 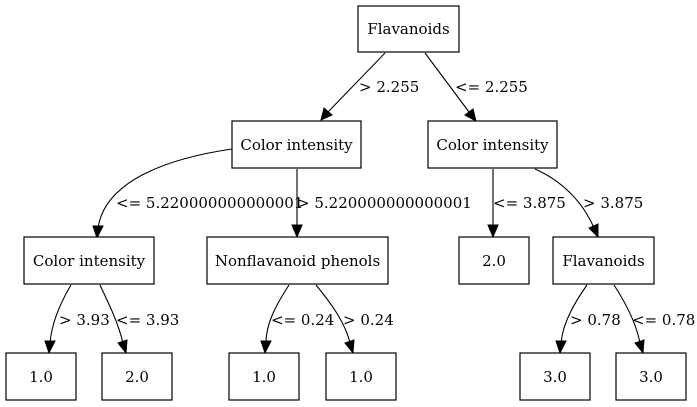 I want to click on node-label-rr: Flavanoids, so click(x=603, y=261).